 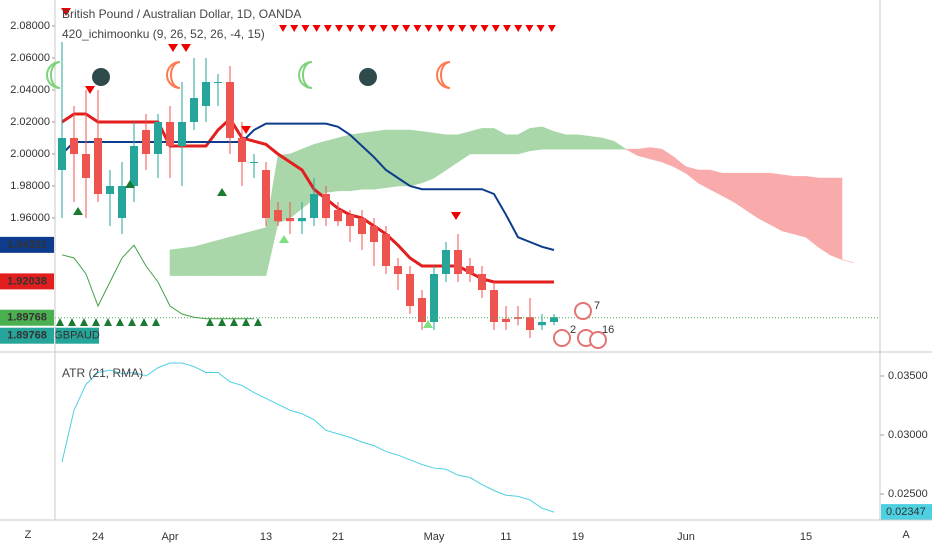 I want to click on last-value-label: 0.02347, so click(x=906, y=512).